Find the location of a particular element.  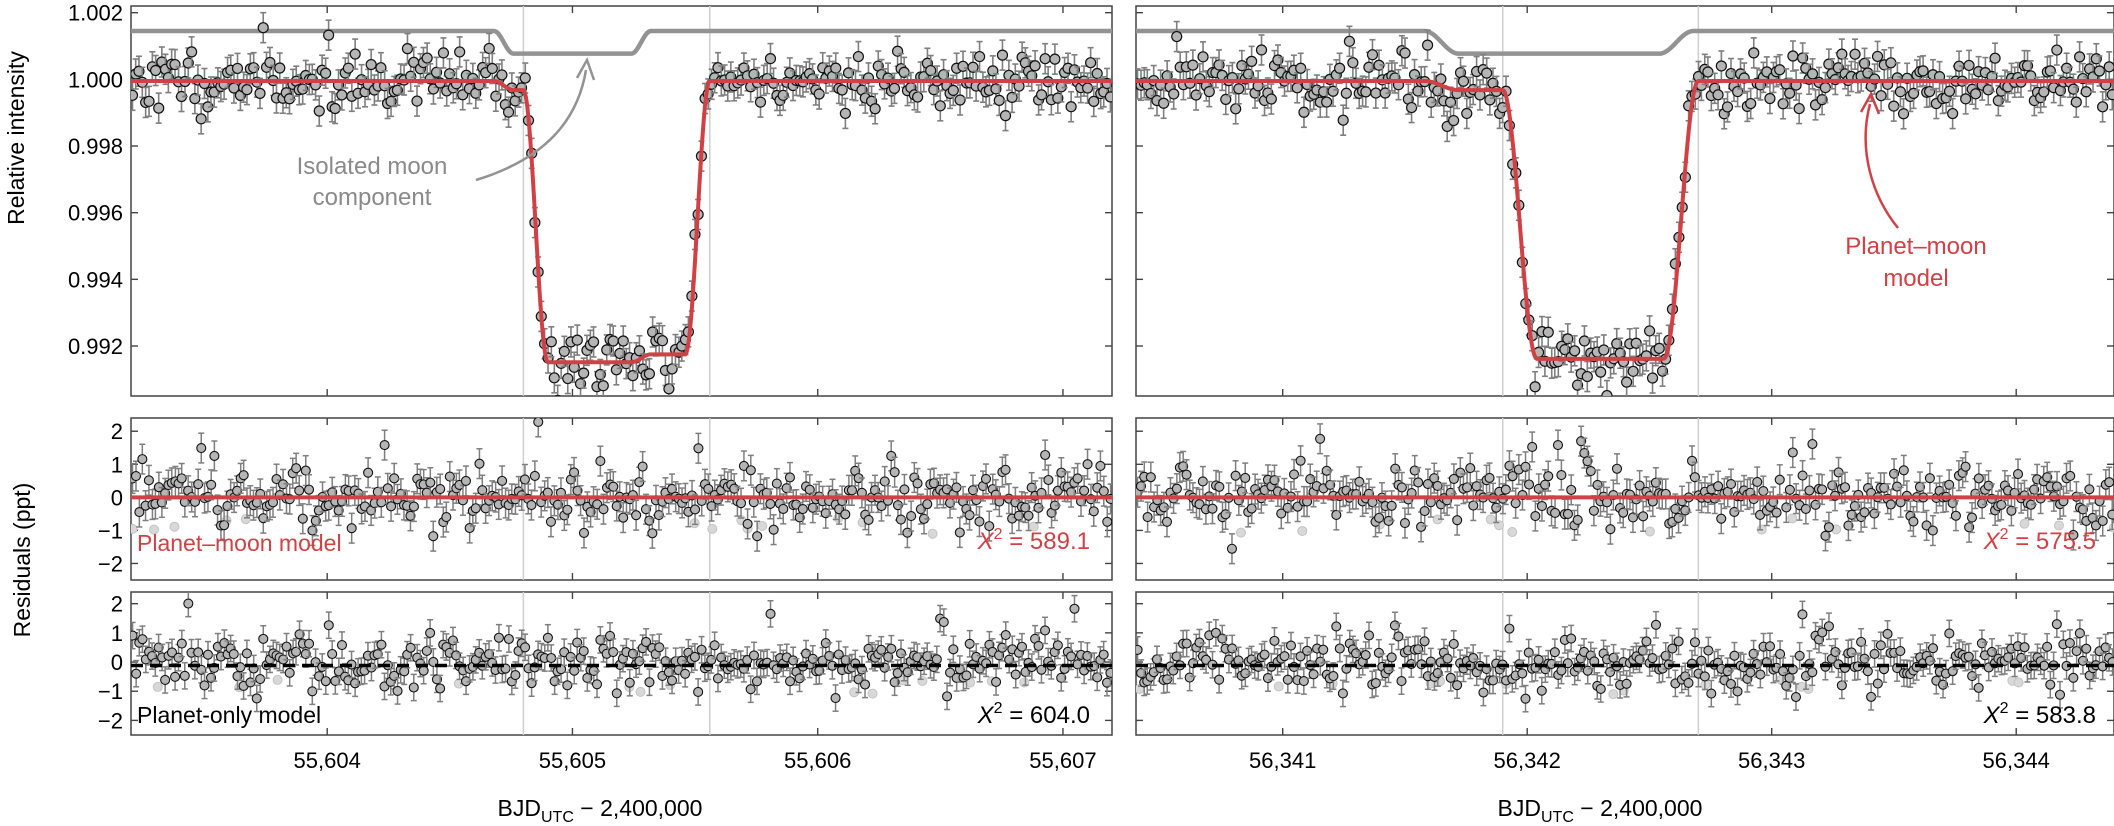

annotation-line-2: component is located at coordinates (372, 197).